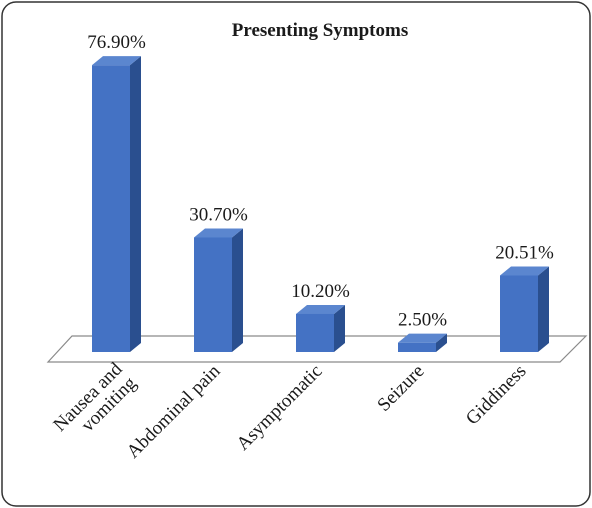 This screenshot has width=592, height=508. I want to click on bar-giddiness, so click(524, 309).